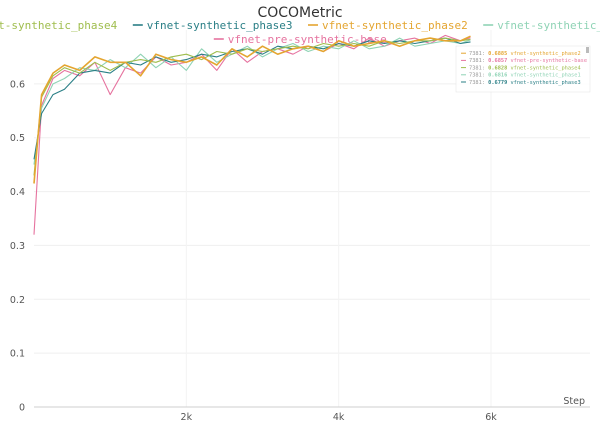 This screenshot has width=600, height=427. I want to click on y-tick-label: 0.4, so click(17, 192).